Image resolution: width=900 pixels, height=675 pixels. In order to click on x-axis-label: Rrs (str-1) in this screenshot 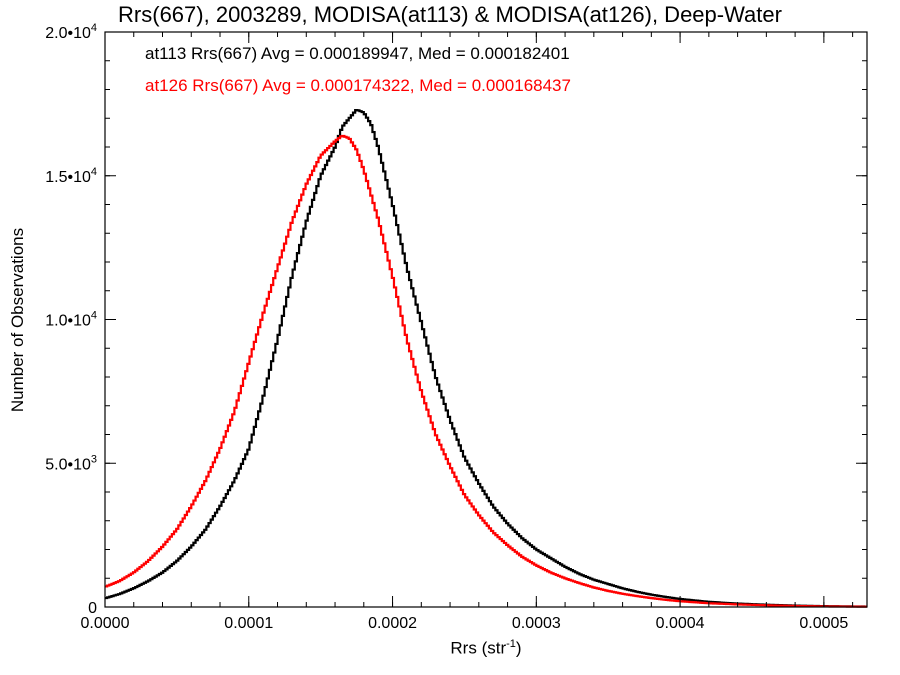, I will do `click(486, 648)`.